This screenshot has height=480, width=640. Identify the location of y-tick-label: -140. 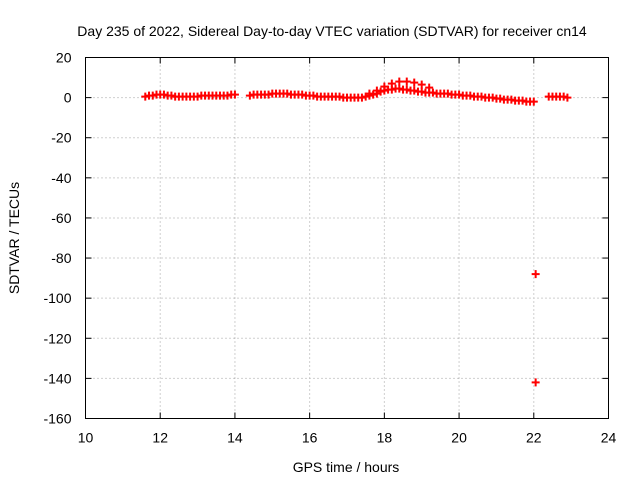
(57, 378).